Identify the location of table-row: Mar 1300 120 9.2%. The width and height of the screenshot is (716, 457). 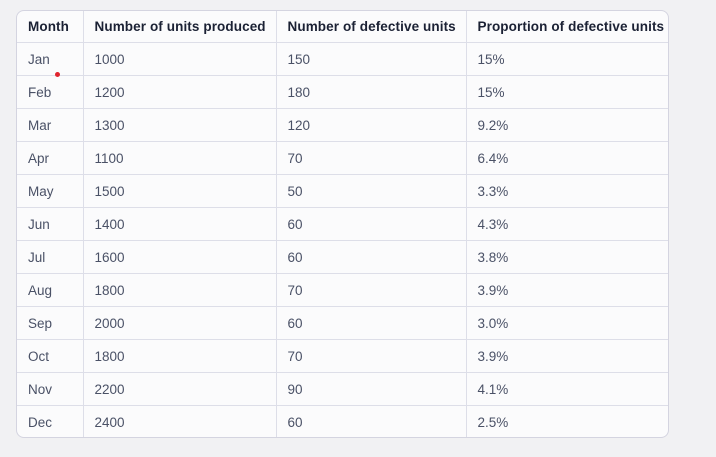
(342, 125).